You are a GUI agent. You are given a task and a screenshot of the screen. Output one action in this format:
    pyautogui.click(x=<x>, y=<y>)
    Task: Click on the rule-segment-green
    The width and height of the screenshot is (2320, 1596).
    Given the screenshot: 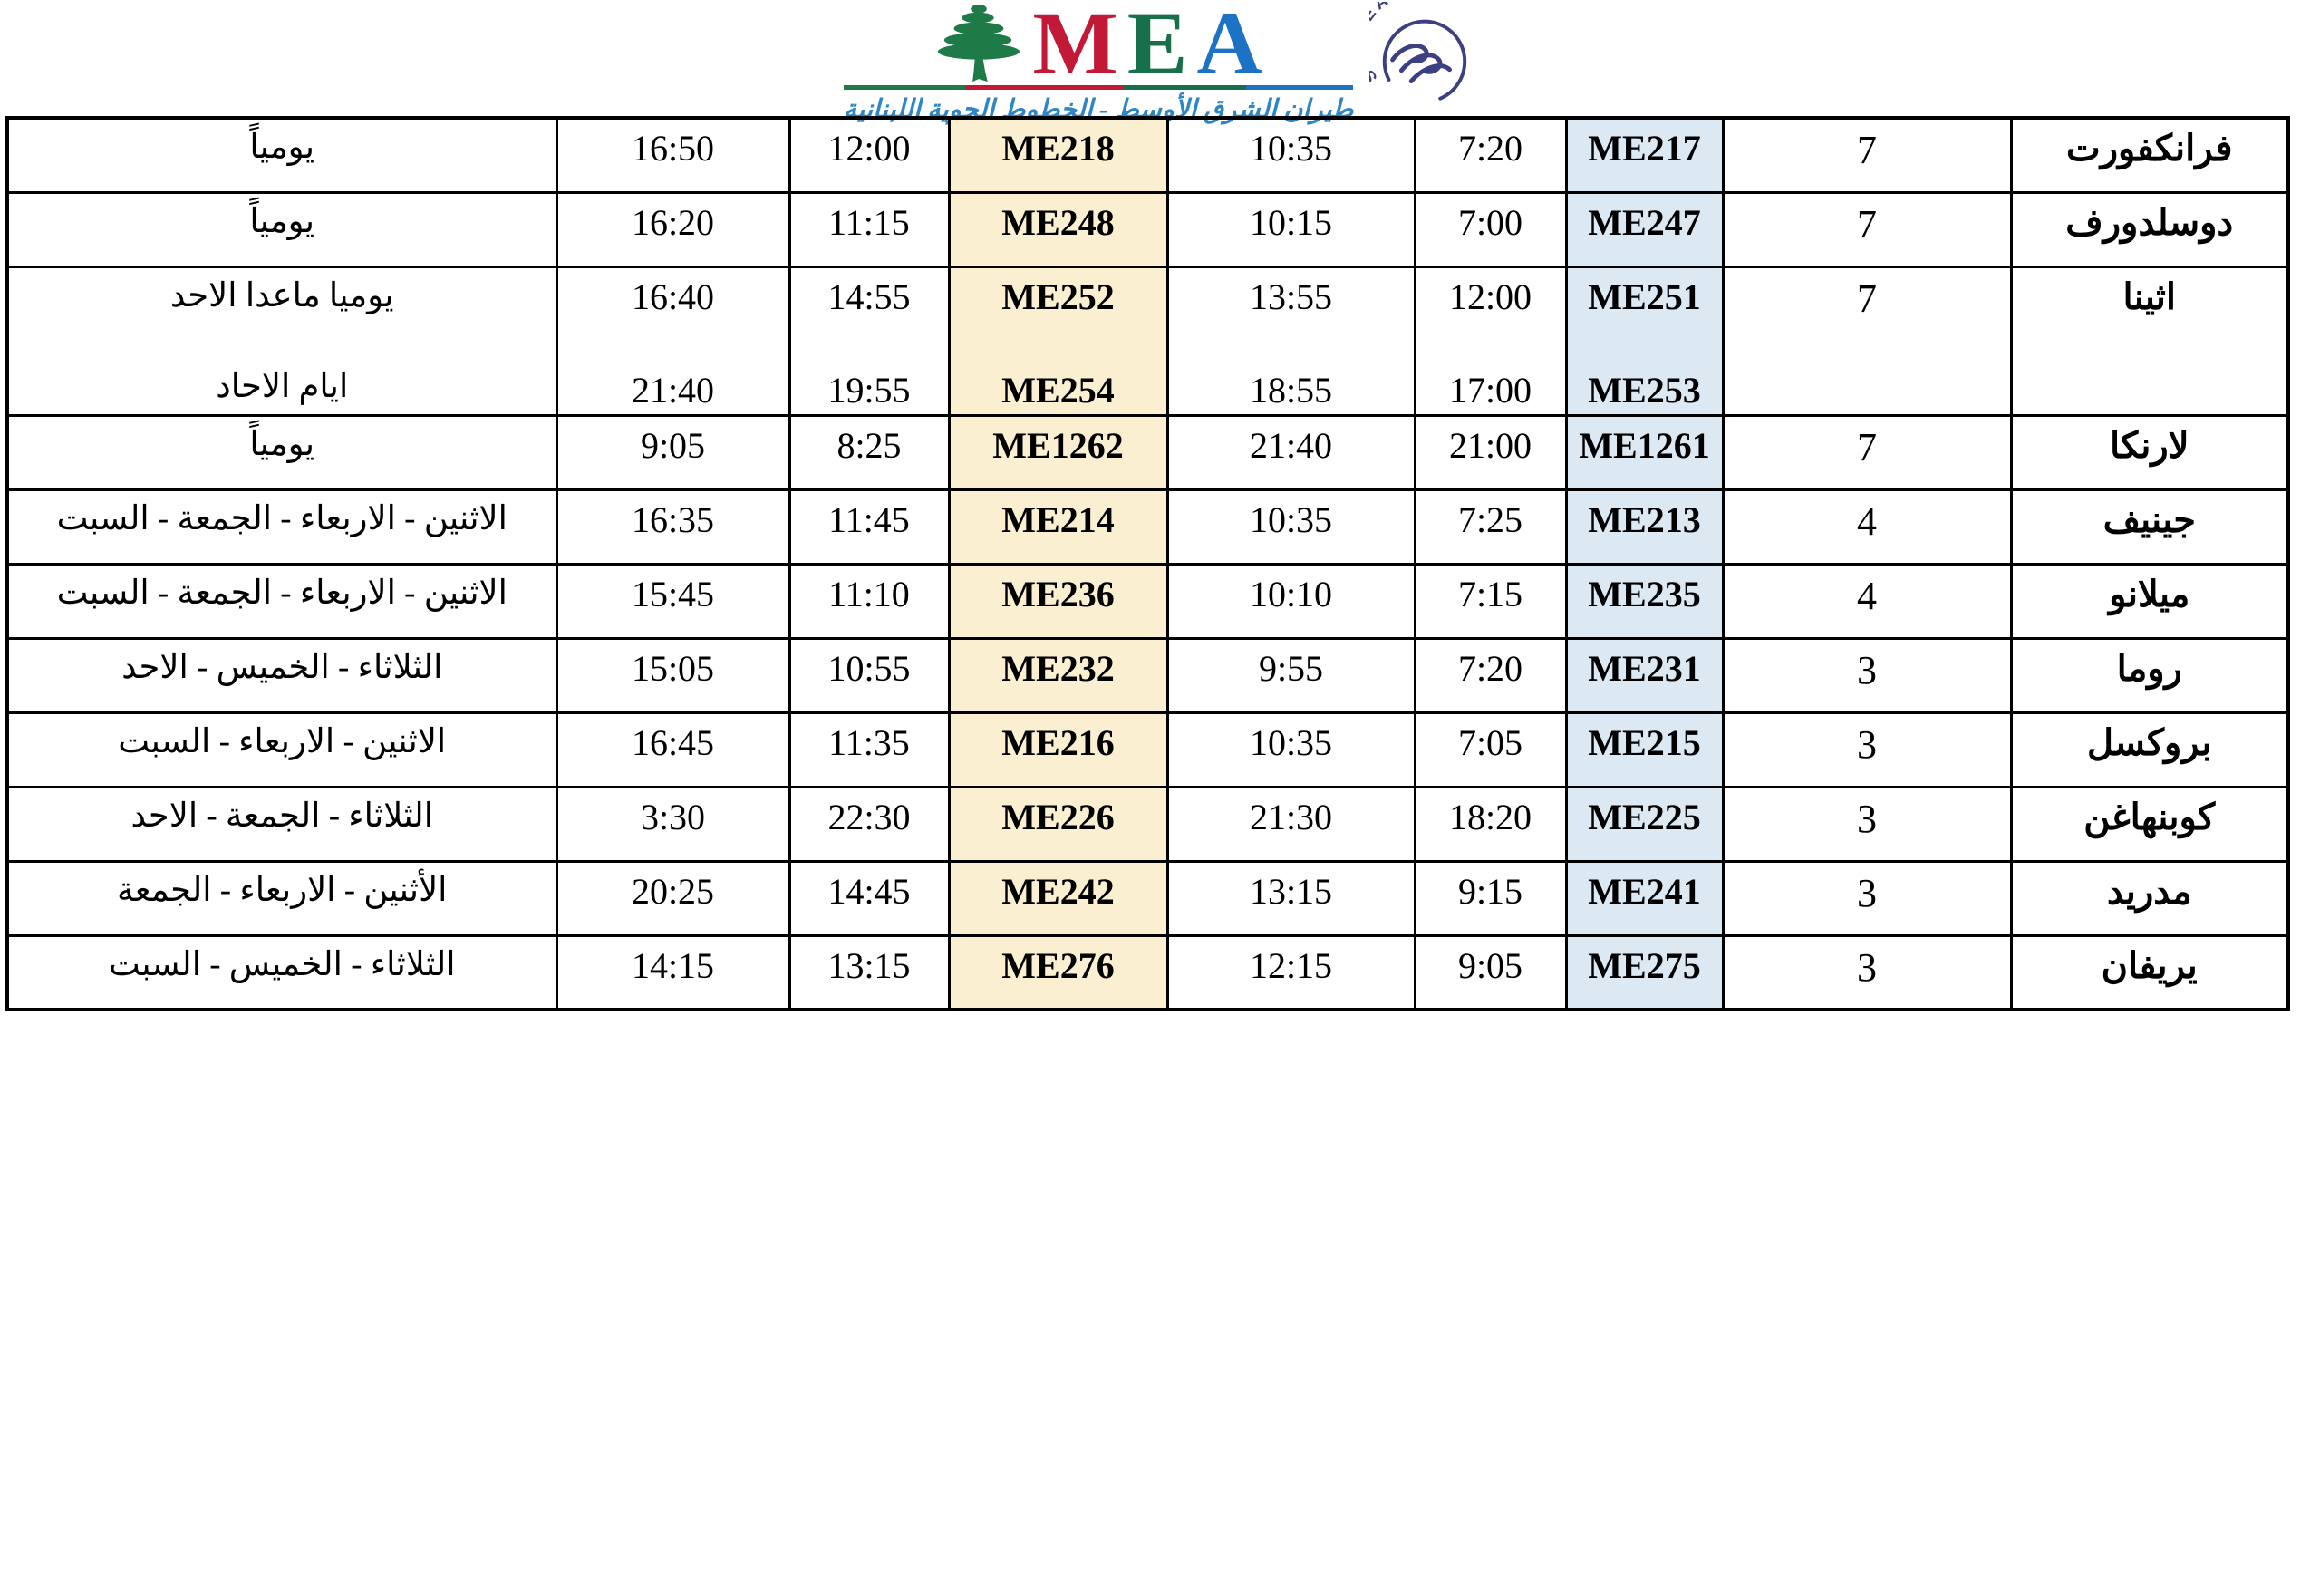 What is the action you would take?
    pyautogui.click(x=904, y=87)
    